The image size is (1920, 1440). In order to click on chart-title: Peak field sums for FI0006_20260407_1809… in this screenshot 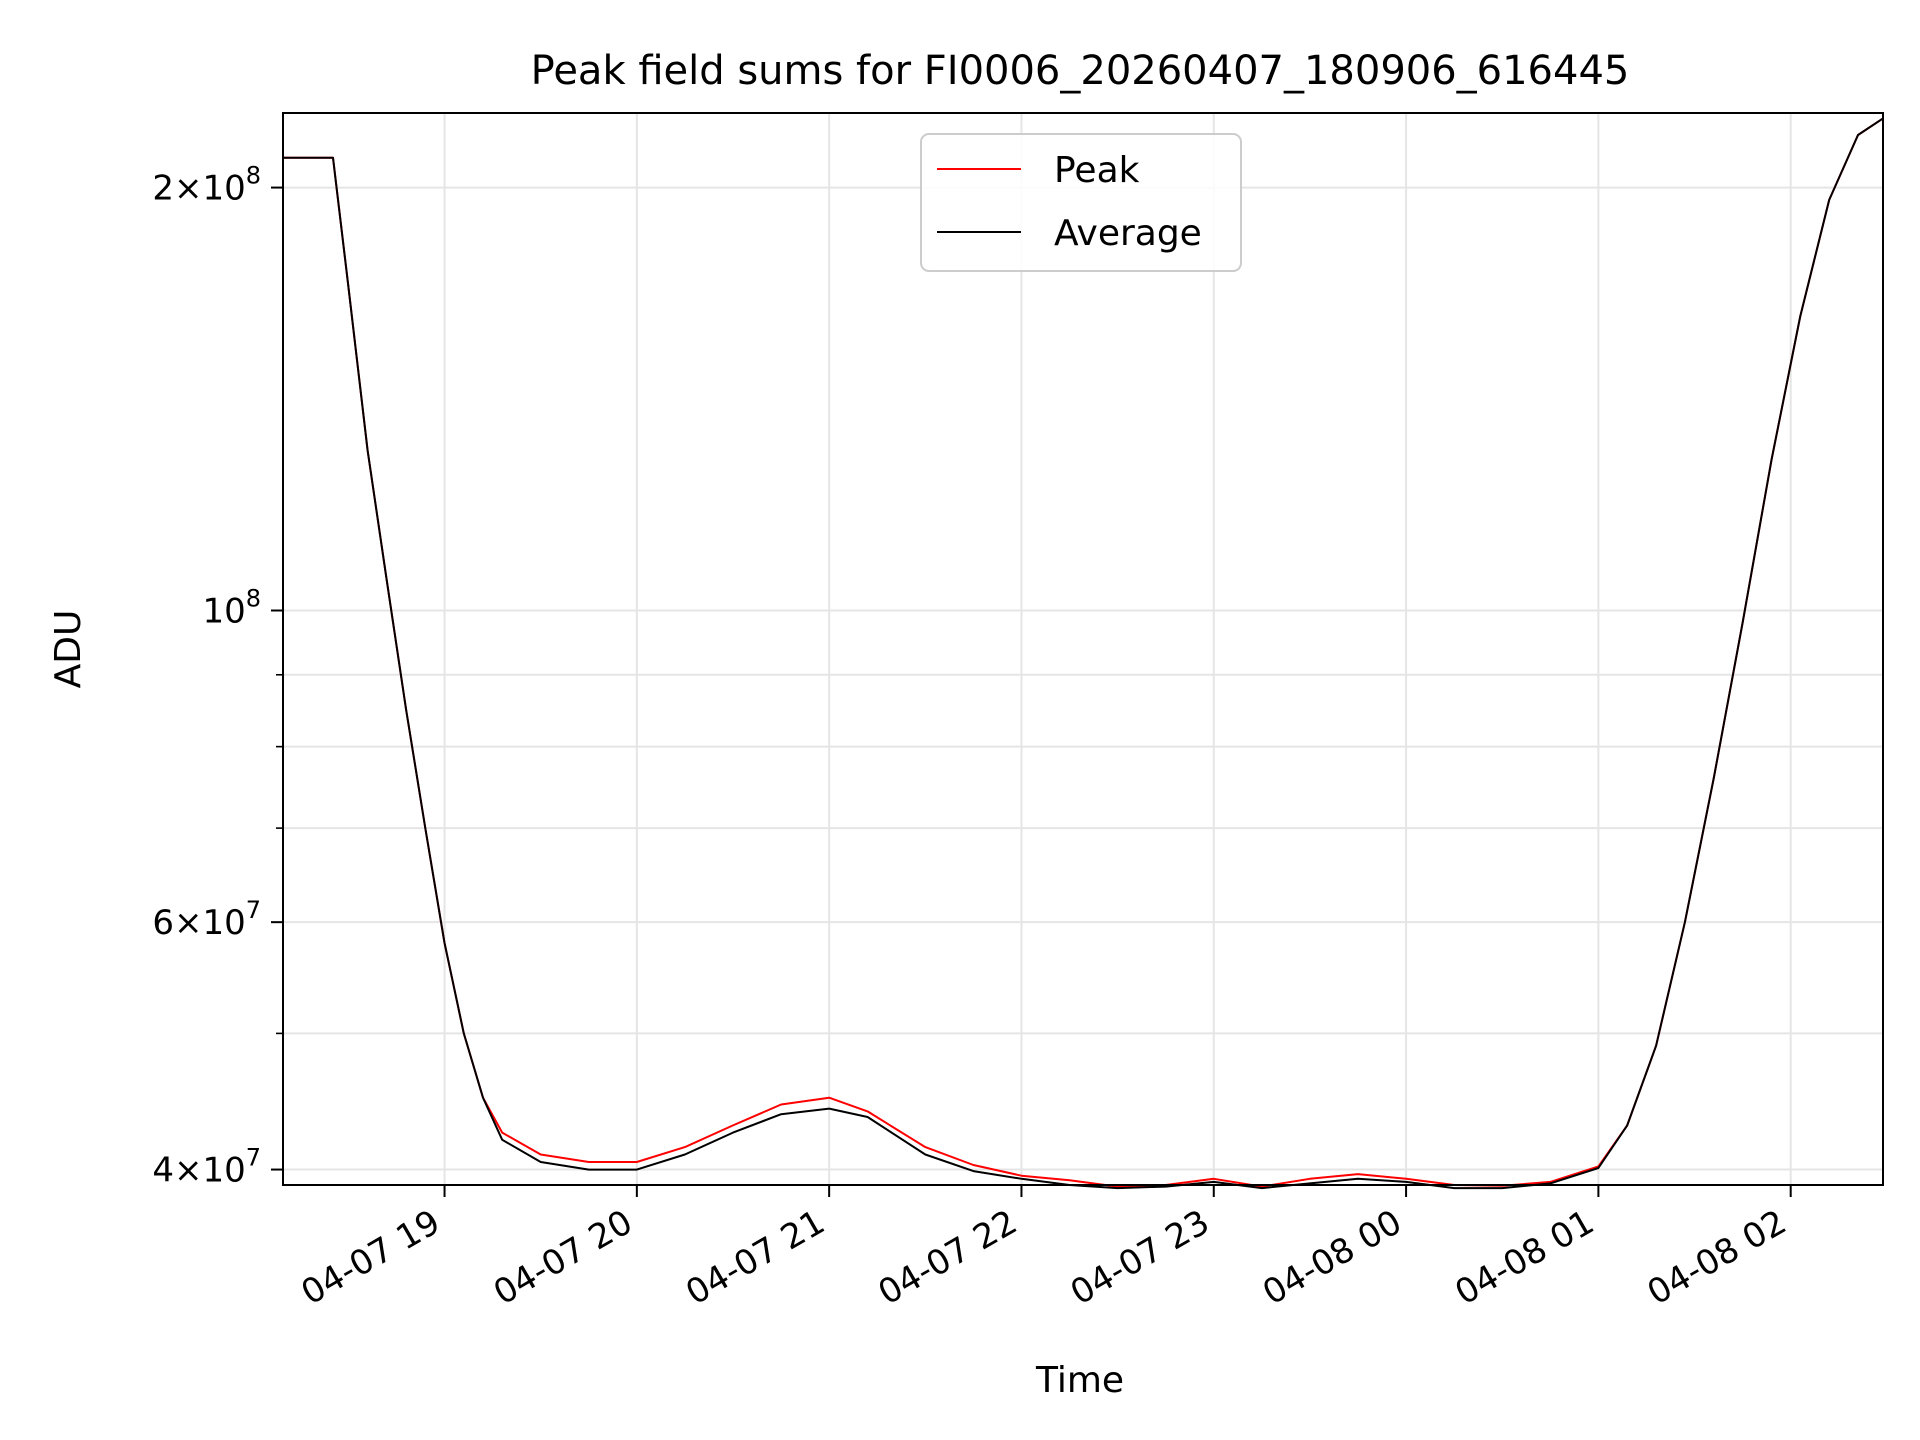, I will do `click(1080, 71)`.